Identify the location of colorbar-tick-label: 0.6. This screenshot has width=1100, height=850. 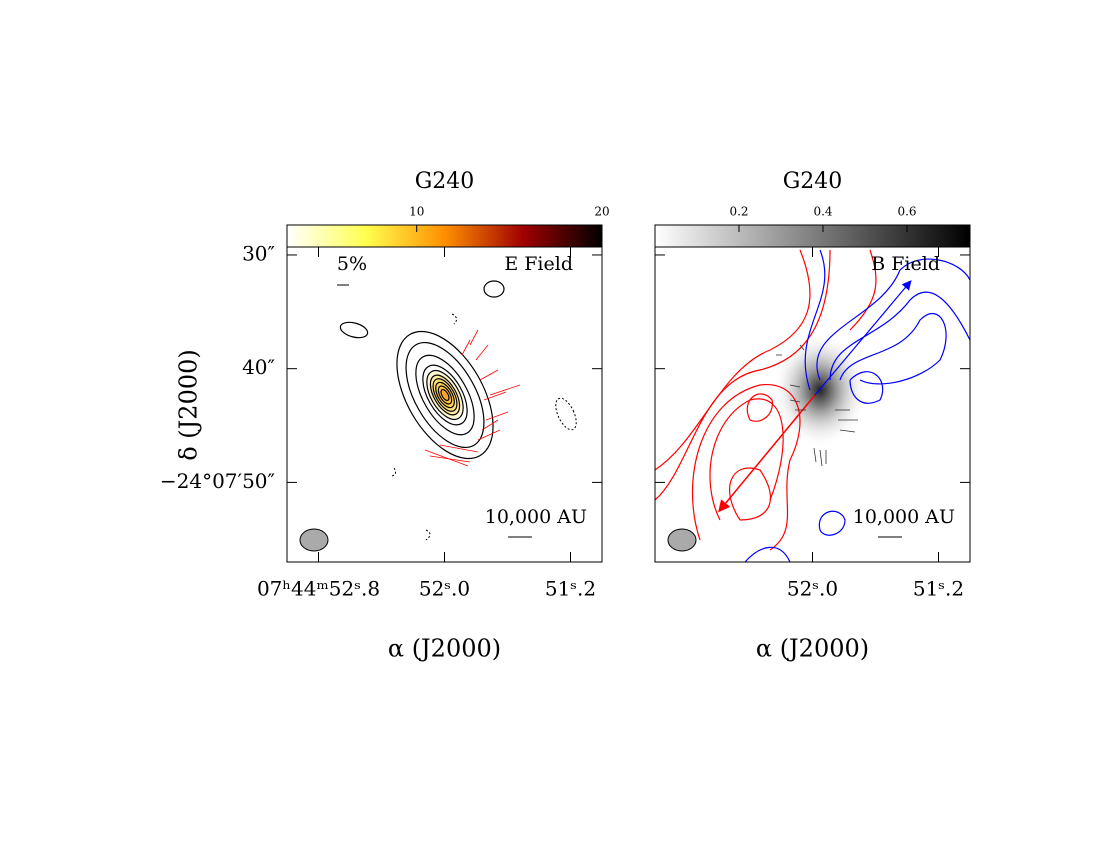
(906, 212).